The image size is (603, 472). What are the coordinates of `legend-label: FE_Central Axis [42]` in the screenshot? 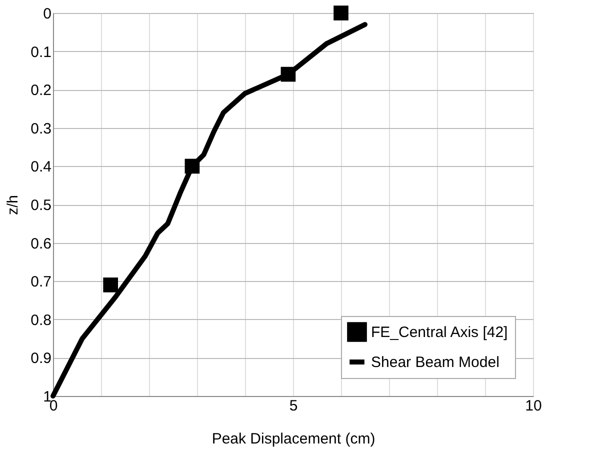 It's located at (439, 332).